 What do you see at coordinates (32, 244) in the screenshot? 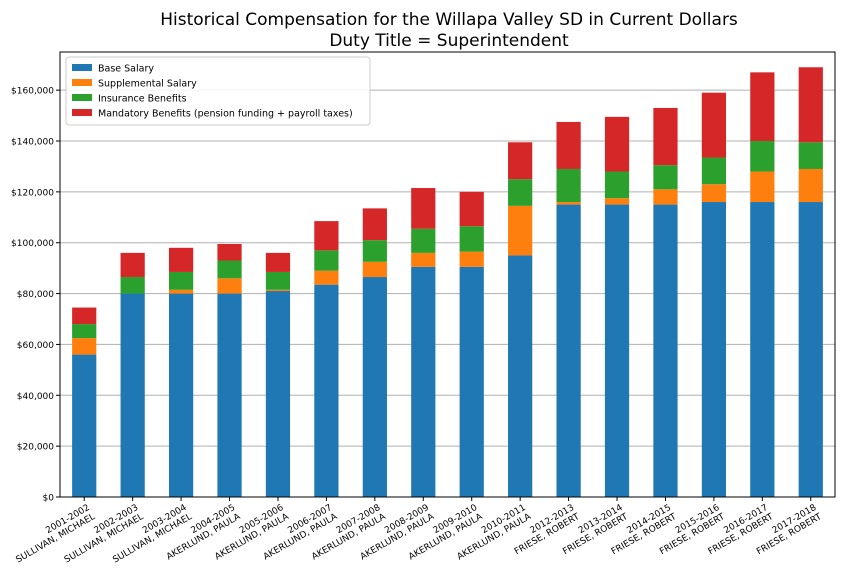
I see `y-tick-label: $100,000` at bounding box center [32, 244].